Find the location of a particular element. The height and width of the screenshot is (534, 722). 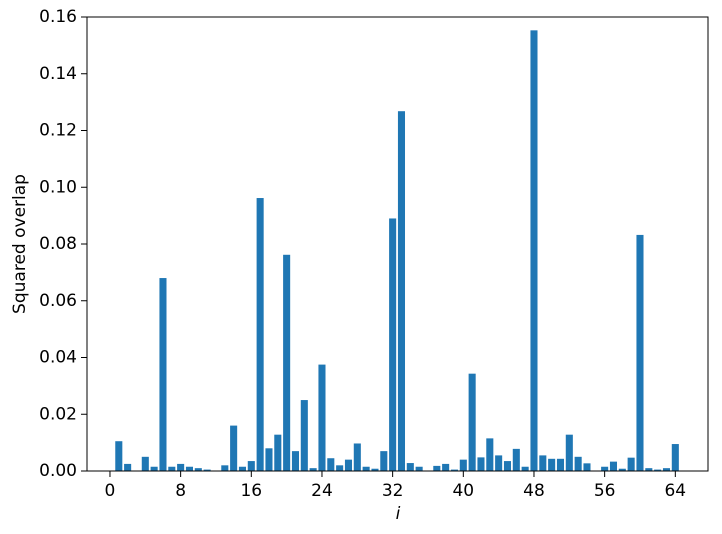

x-tick-label: 56 is located at coordinates (605, 491).